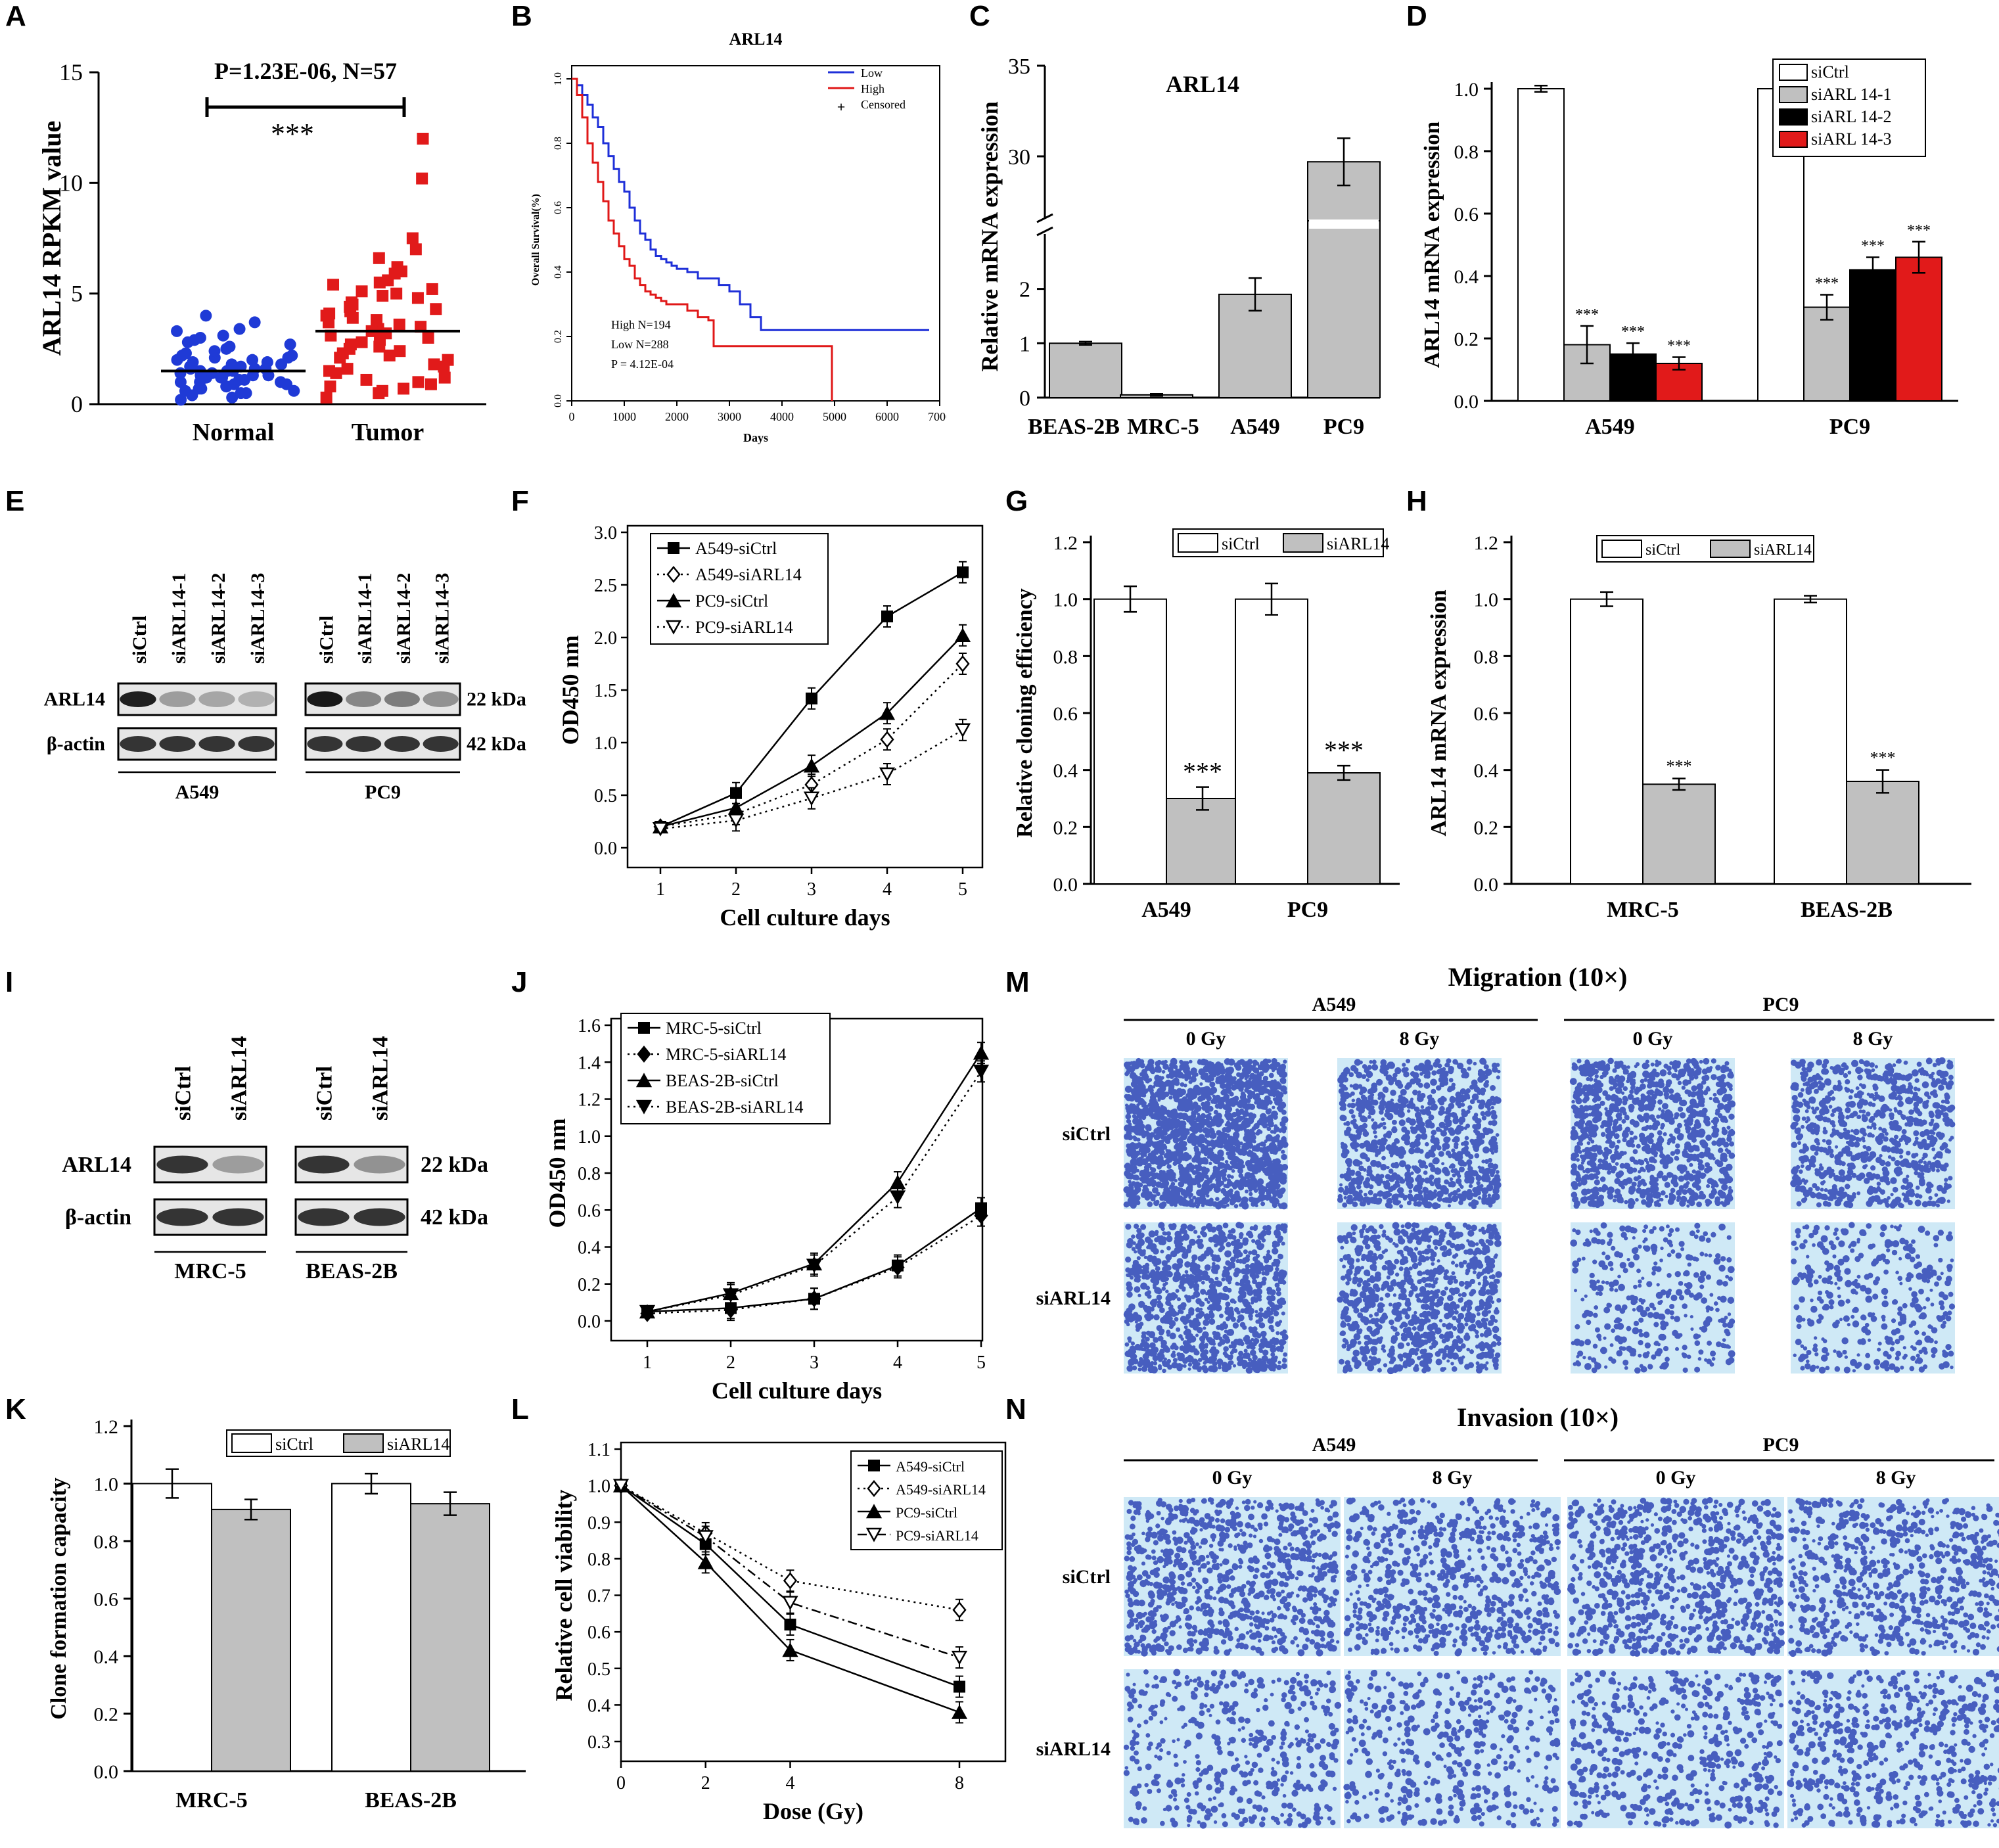 Image resolution: width=1999 pixels, height=1848 pixels. What do you see at coordinates (1065, 657) in the screenshot?
I see `g-ytick-label: 0.8` at bounding box center [1065, 657].